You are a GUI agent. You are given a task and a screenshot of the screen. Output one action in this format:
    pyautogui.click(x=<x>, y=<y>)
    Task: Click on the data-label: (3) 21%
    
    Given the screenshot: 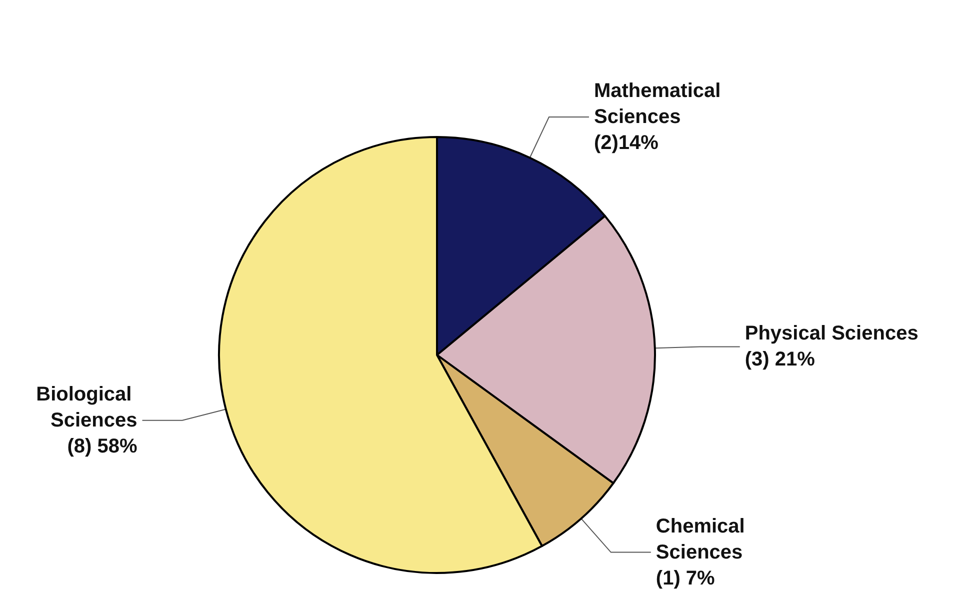 What is the action you would take?
    pyautogui.click(x=780, y=359)
    